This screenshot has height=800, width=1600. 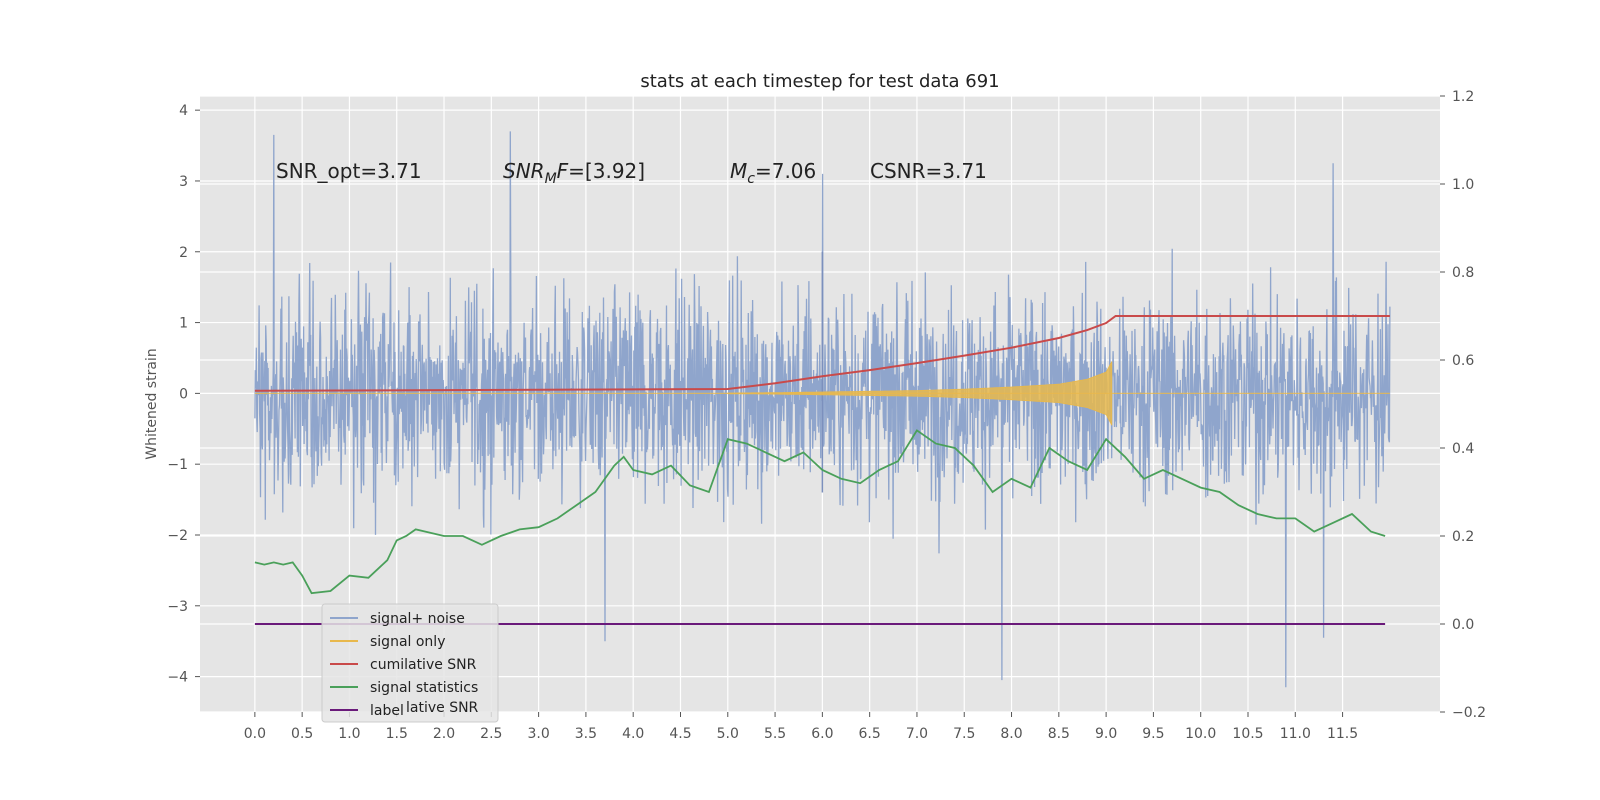 What do you see at coordinates (1463, 361) in the screenshot?
I see `y-tick-label-right: 0.6` at bounding box center [1463, 361].